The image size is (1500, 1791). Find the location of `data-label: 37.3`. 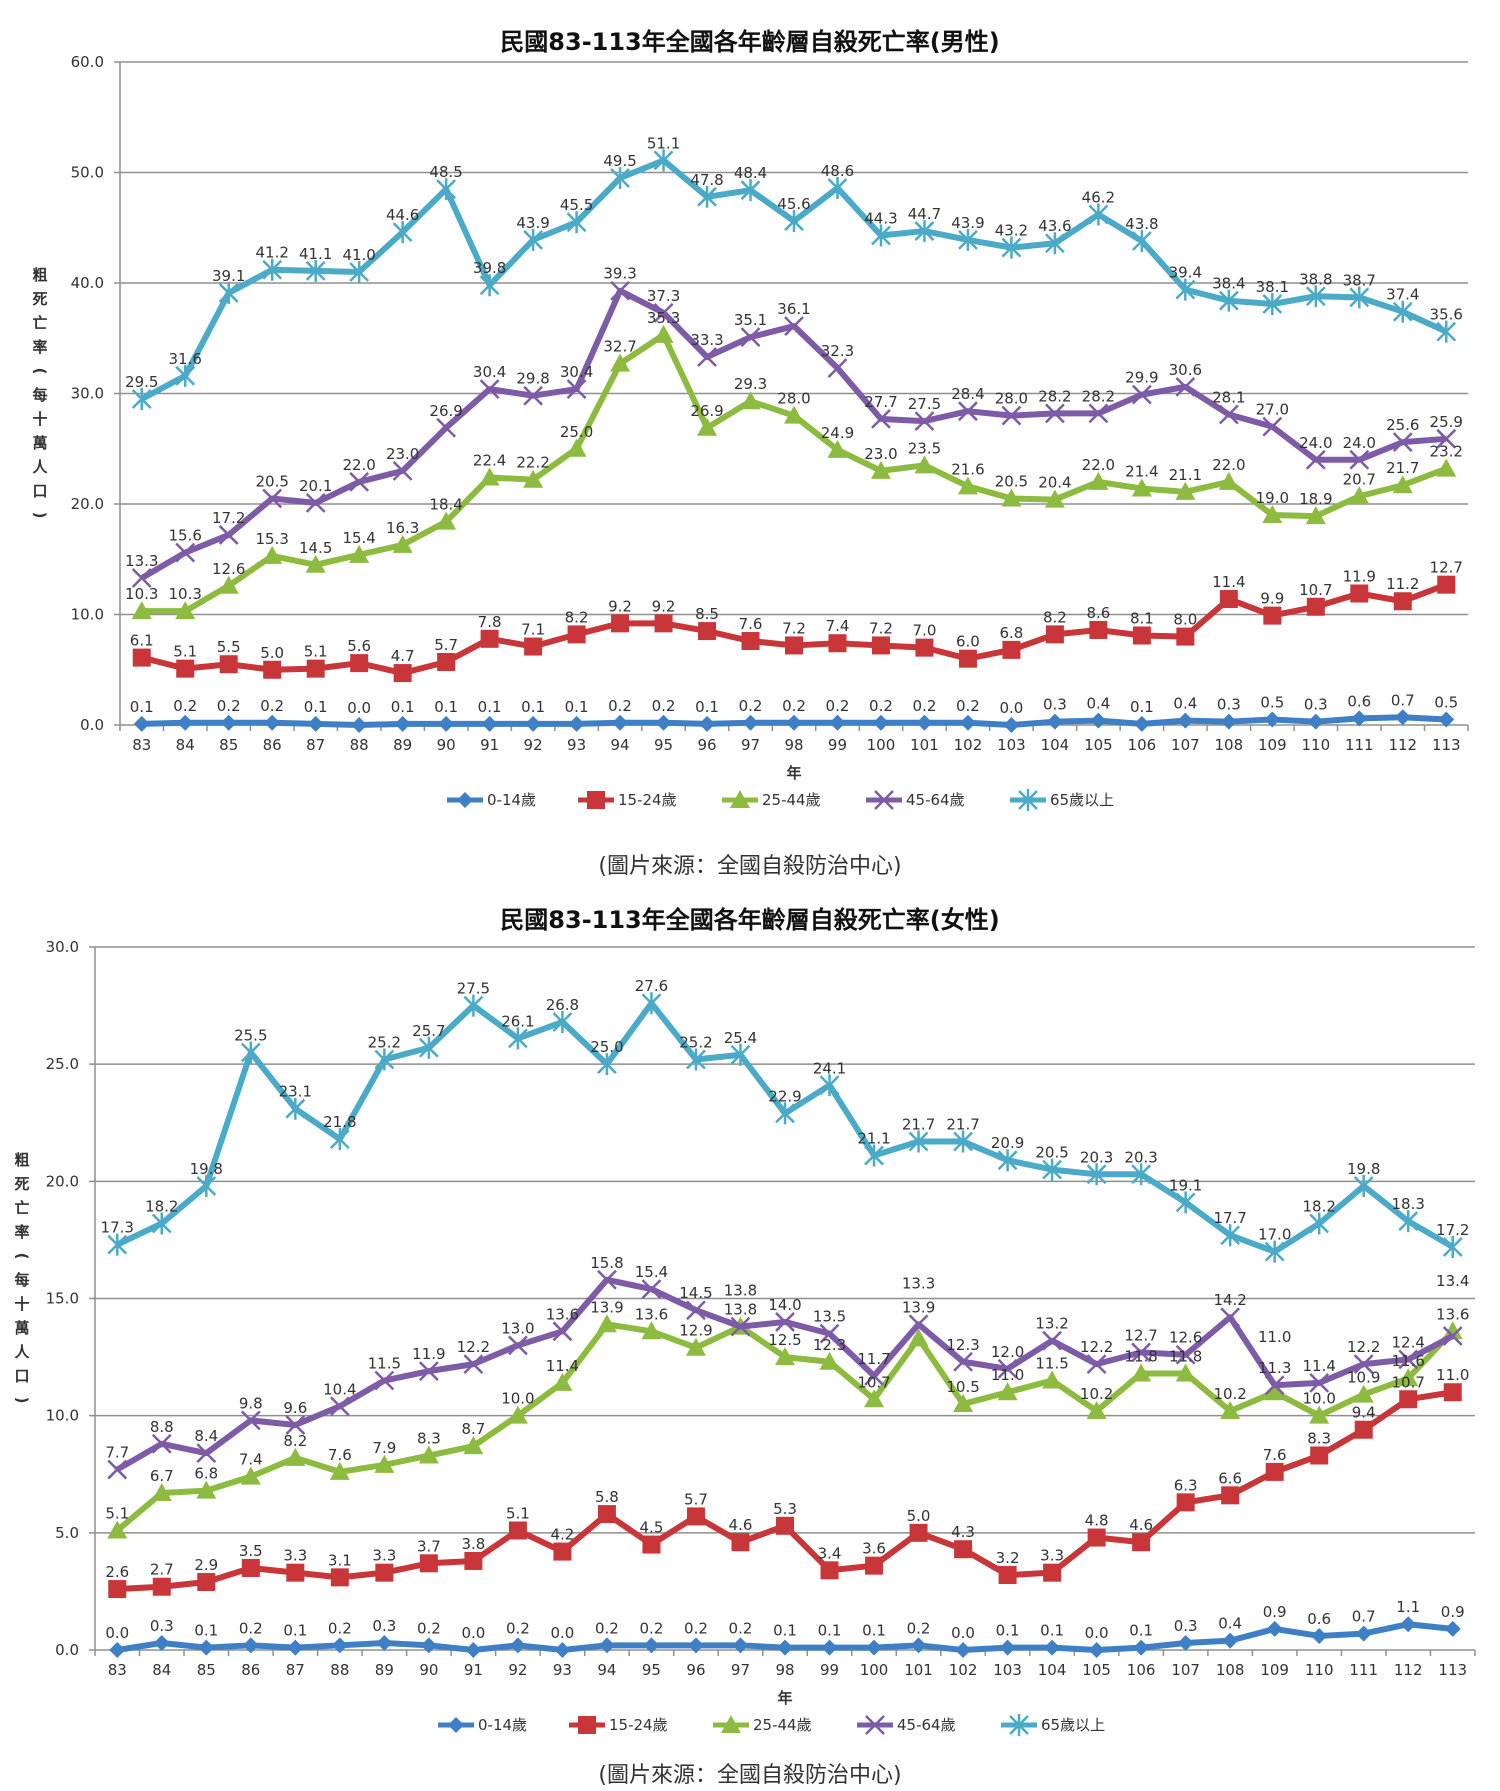

data-label: 37.3 is located at coordinates (663, 296).